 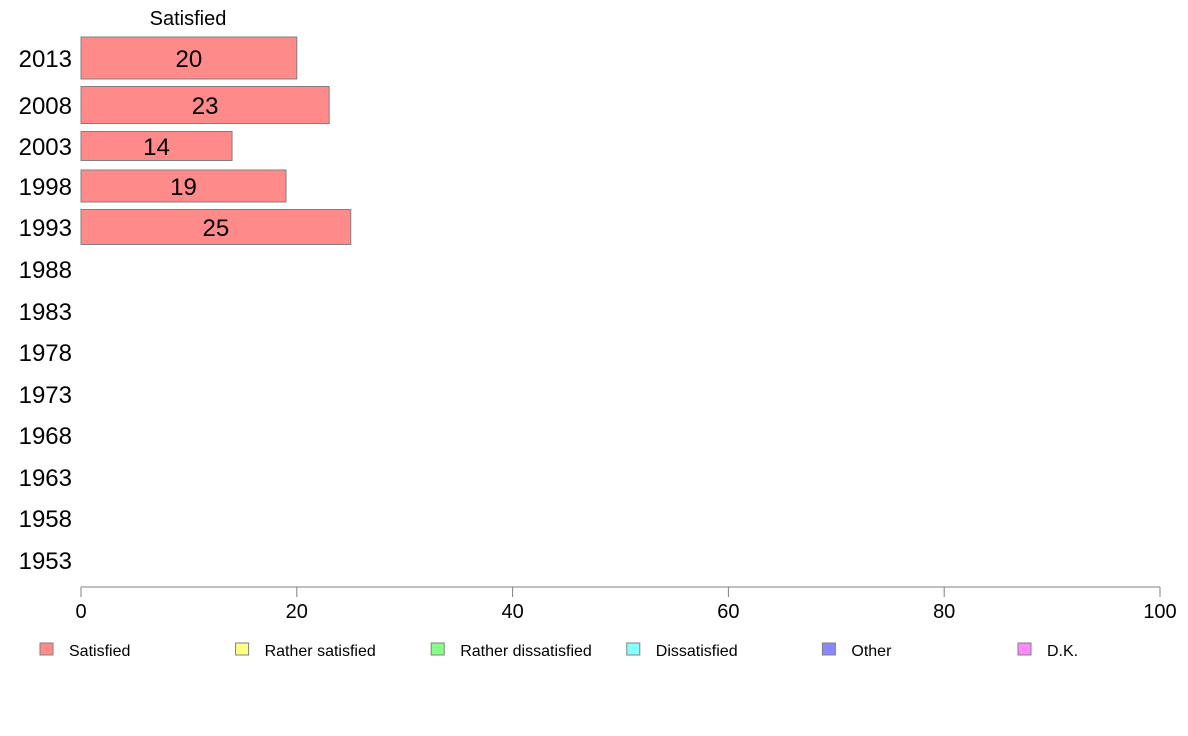 I want to click on year-label-2003: 2003, so click(x=45, y=147).